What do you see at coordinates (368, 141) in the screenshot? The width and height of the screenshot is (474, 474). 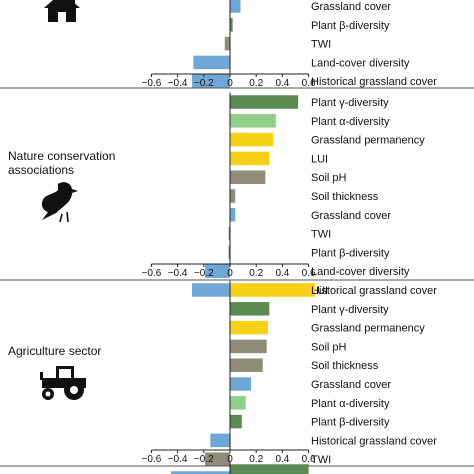 I see `category-label-1-2: Grassland permanency` at bounding box center [368, 141].